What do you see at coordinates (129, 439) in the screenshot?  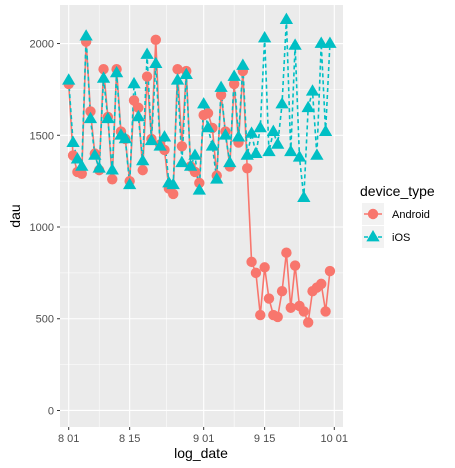 I see `x-tick-label: 8 15` at bounding box center [129, 439].